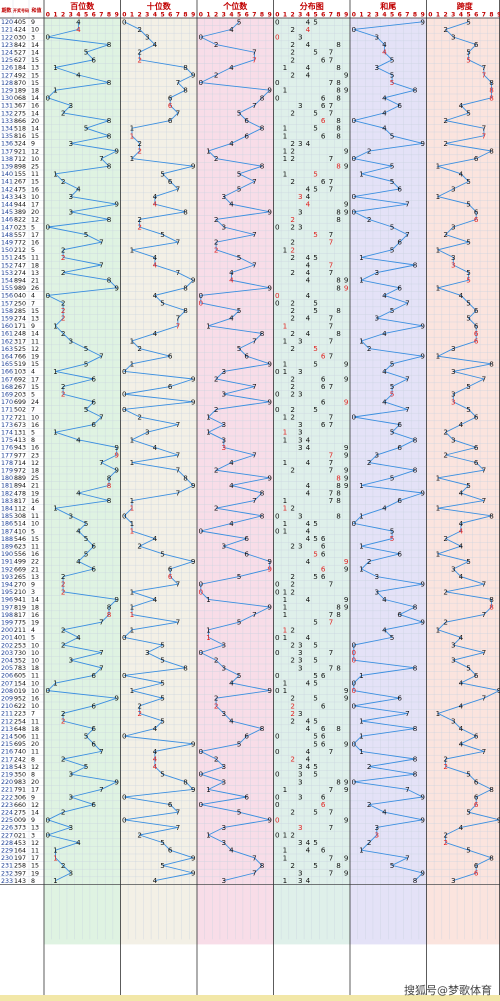 This screenshot has height=1001, width=500. I want to click on sum-cell: 8, so click(33, 440).